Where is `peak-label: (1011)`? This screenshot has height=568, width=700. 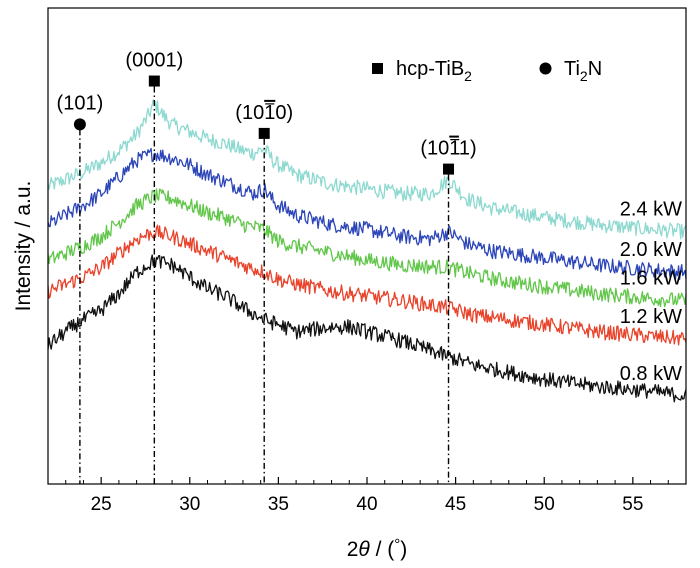 peak-label: (1011) is located at coordinates (448, 149).